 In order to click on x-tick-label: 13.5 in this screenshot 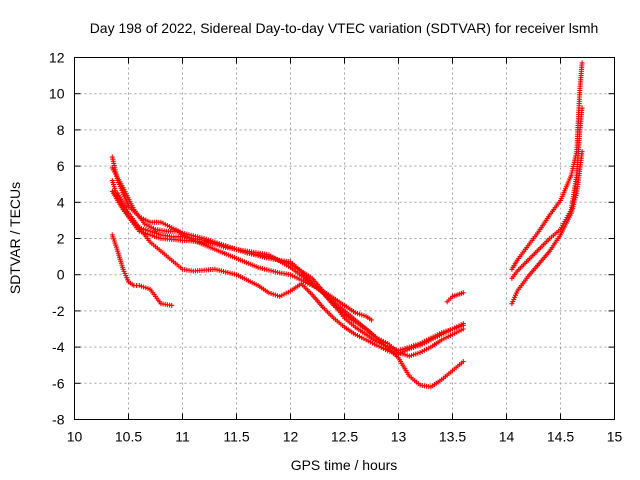, I will do `click(452, 437)`.